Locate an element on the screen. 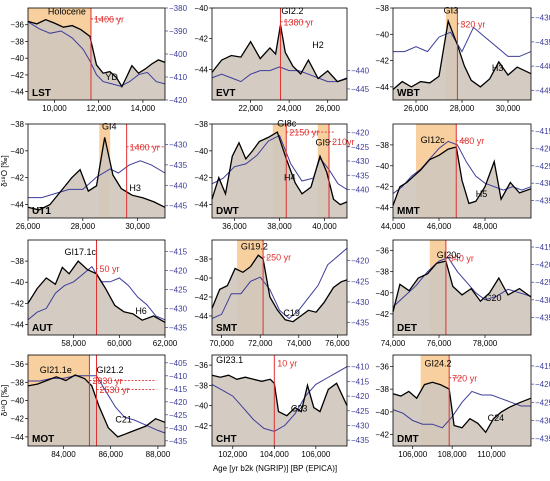  event-label: GI23.1 is located at coordinates (229, 360).